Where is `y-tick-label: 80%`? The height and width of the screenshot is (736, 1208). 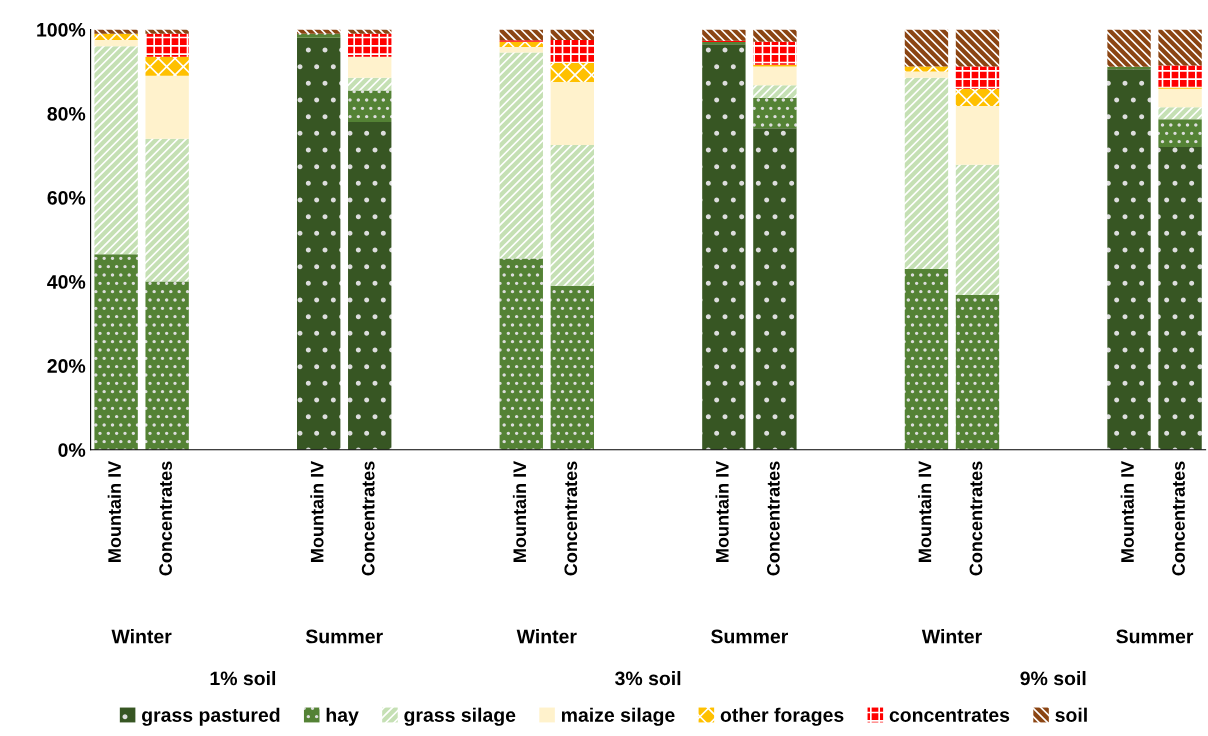
y-tick-label: 80% is located at coordinates (66, 113).